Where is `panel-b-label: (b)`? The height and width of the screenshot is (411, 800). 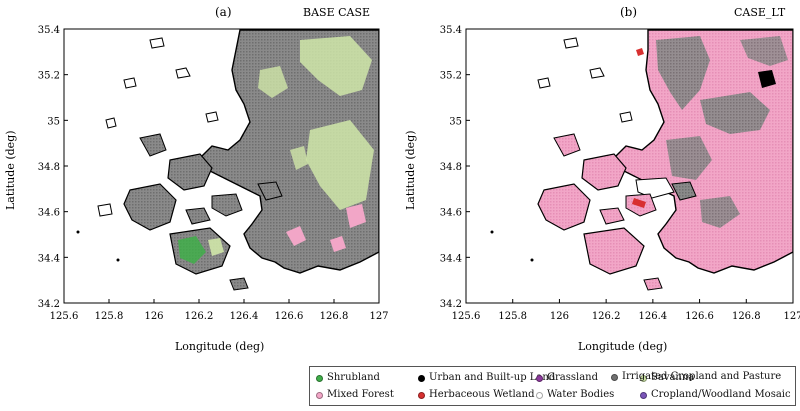
panel-b-label: (b) is located at coordinates (628, 12).